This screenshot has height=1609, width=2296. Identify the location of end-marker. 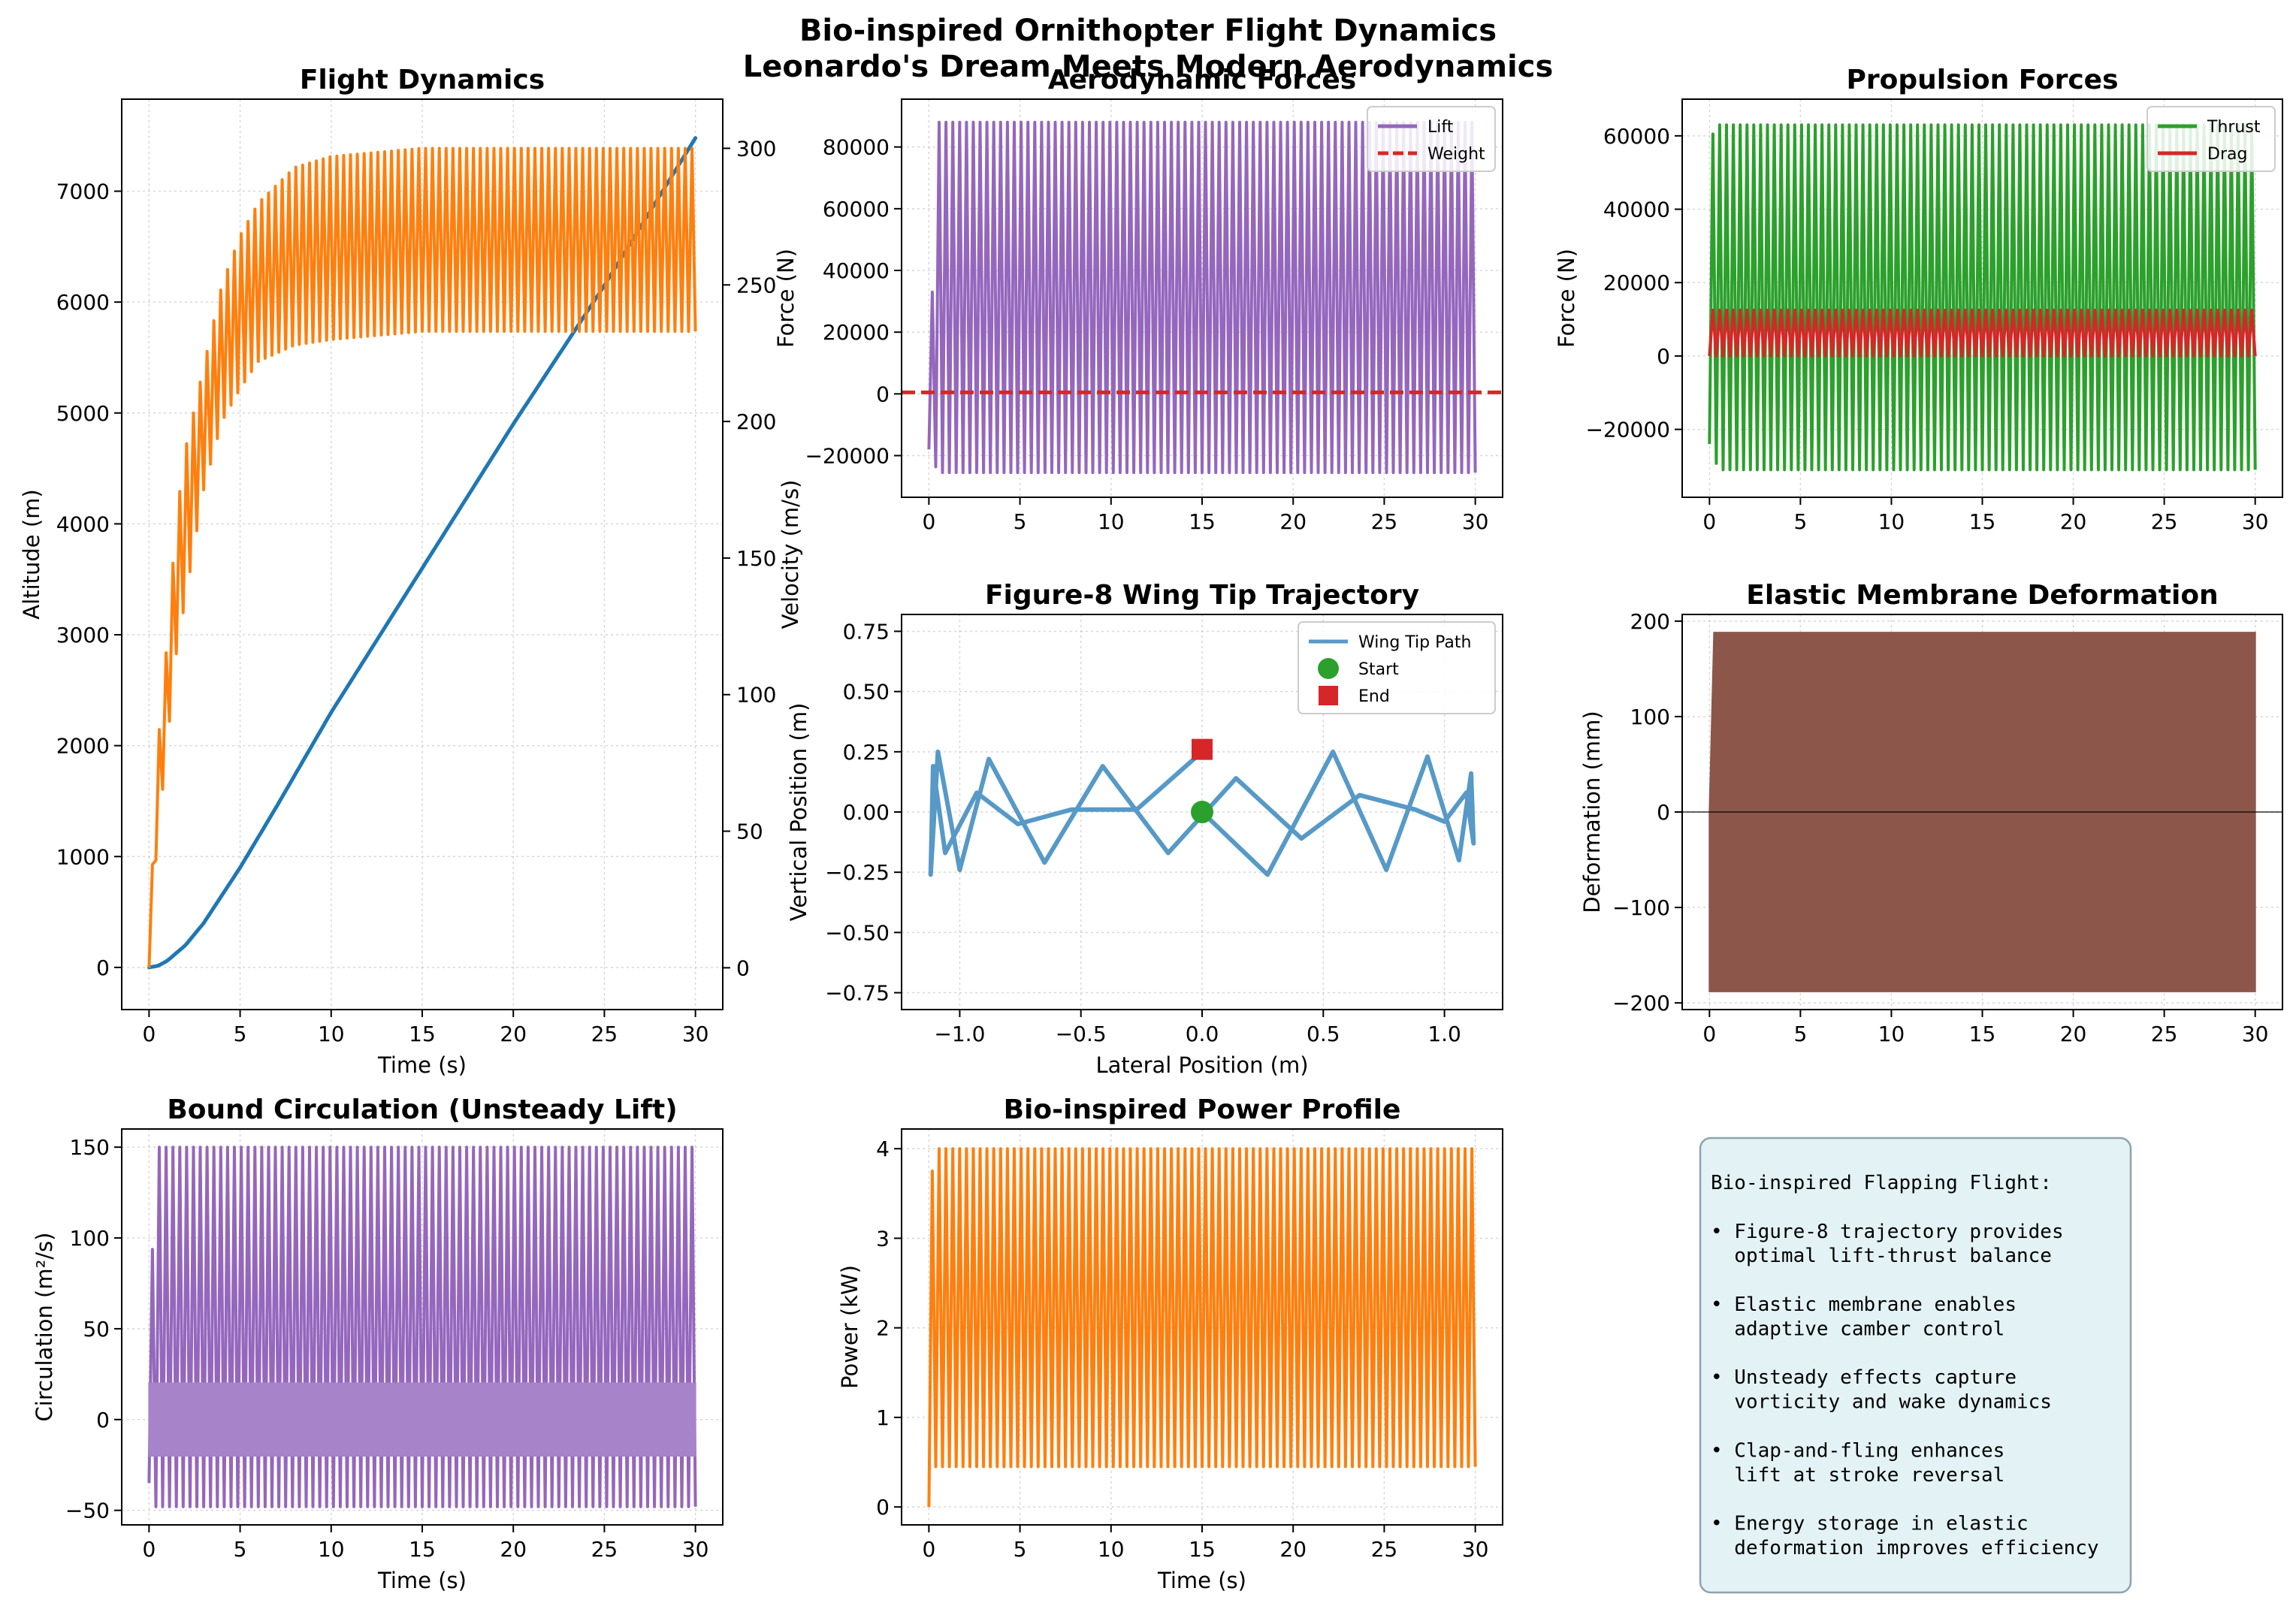
(1202, 749).